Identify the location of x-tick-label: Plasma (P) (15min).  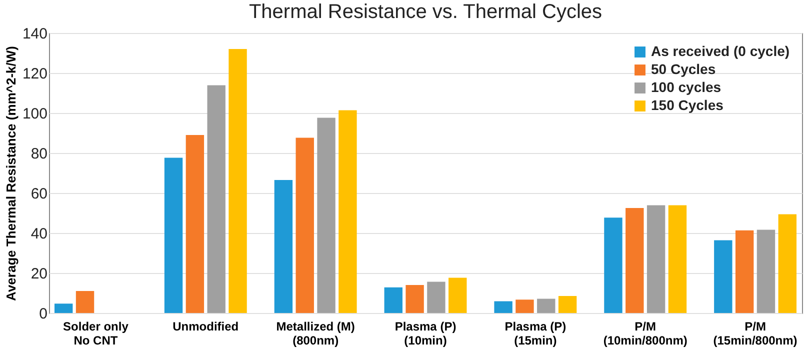
(535, 334).